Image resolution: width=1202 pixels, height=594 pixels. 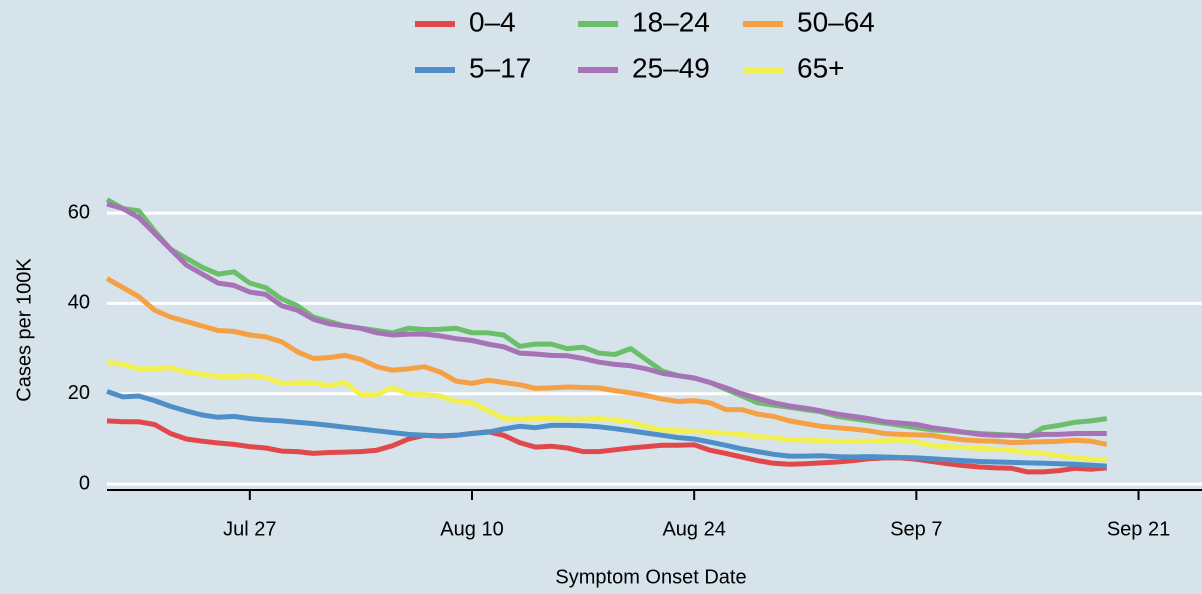 I want to click on legend-label: 25–49, so click(x=671, y=67).